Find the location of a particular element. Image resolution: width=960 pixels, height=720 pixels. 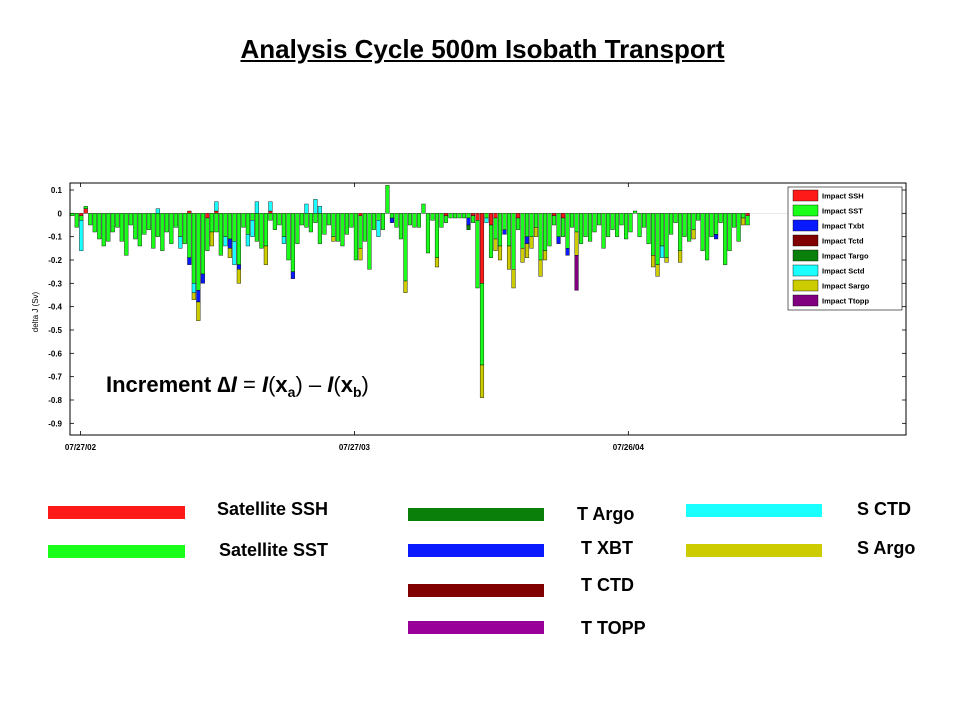

label-t-ctd: T CTD is located at coordinates (607, 585).